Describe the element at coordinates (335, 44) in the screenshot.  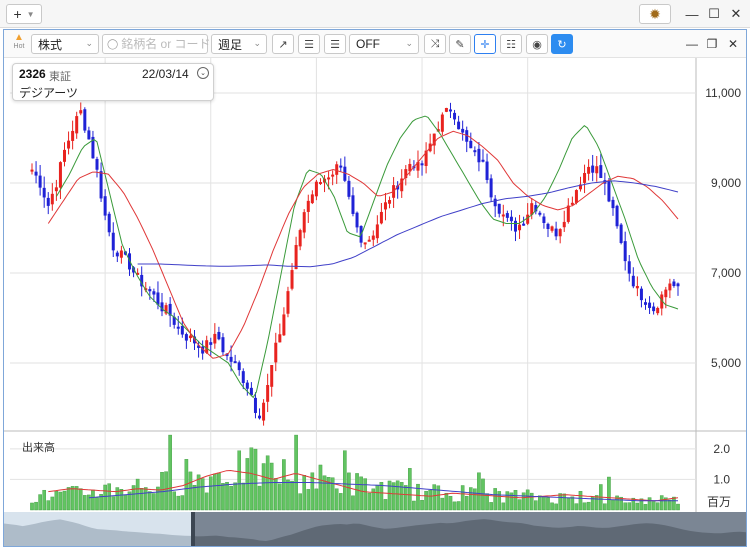
I see `align-right-button: ☰` at that location.